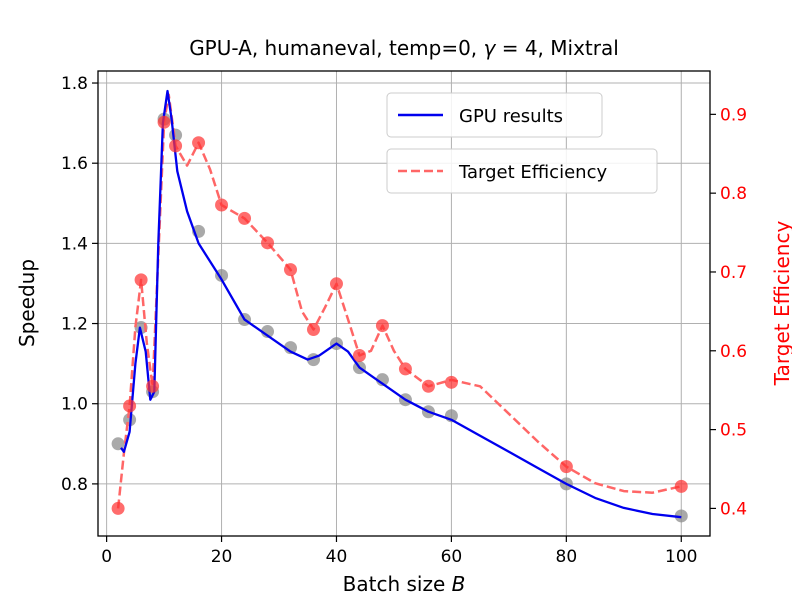 This screenshot has height=598, width=792. Describe the element at coordinates (404, 48) in the screenshot. I see `chart-title: GPU-A, humaneval, temp=0, γ = 4, Mixtral` at that location.